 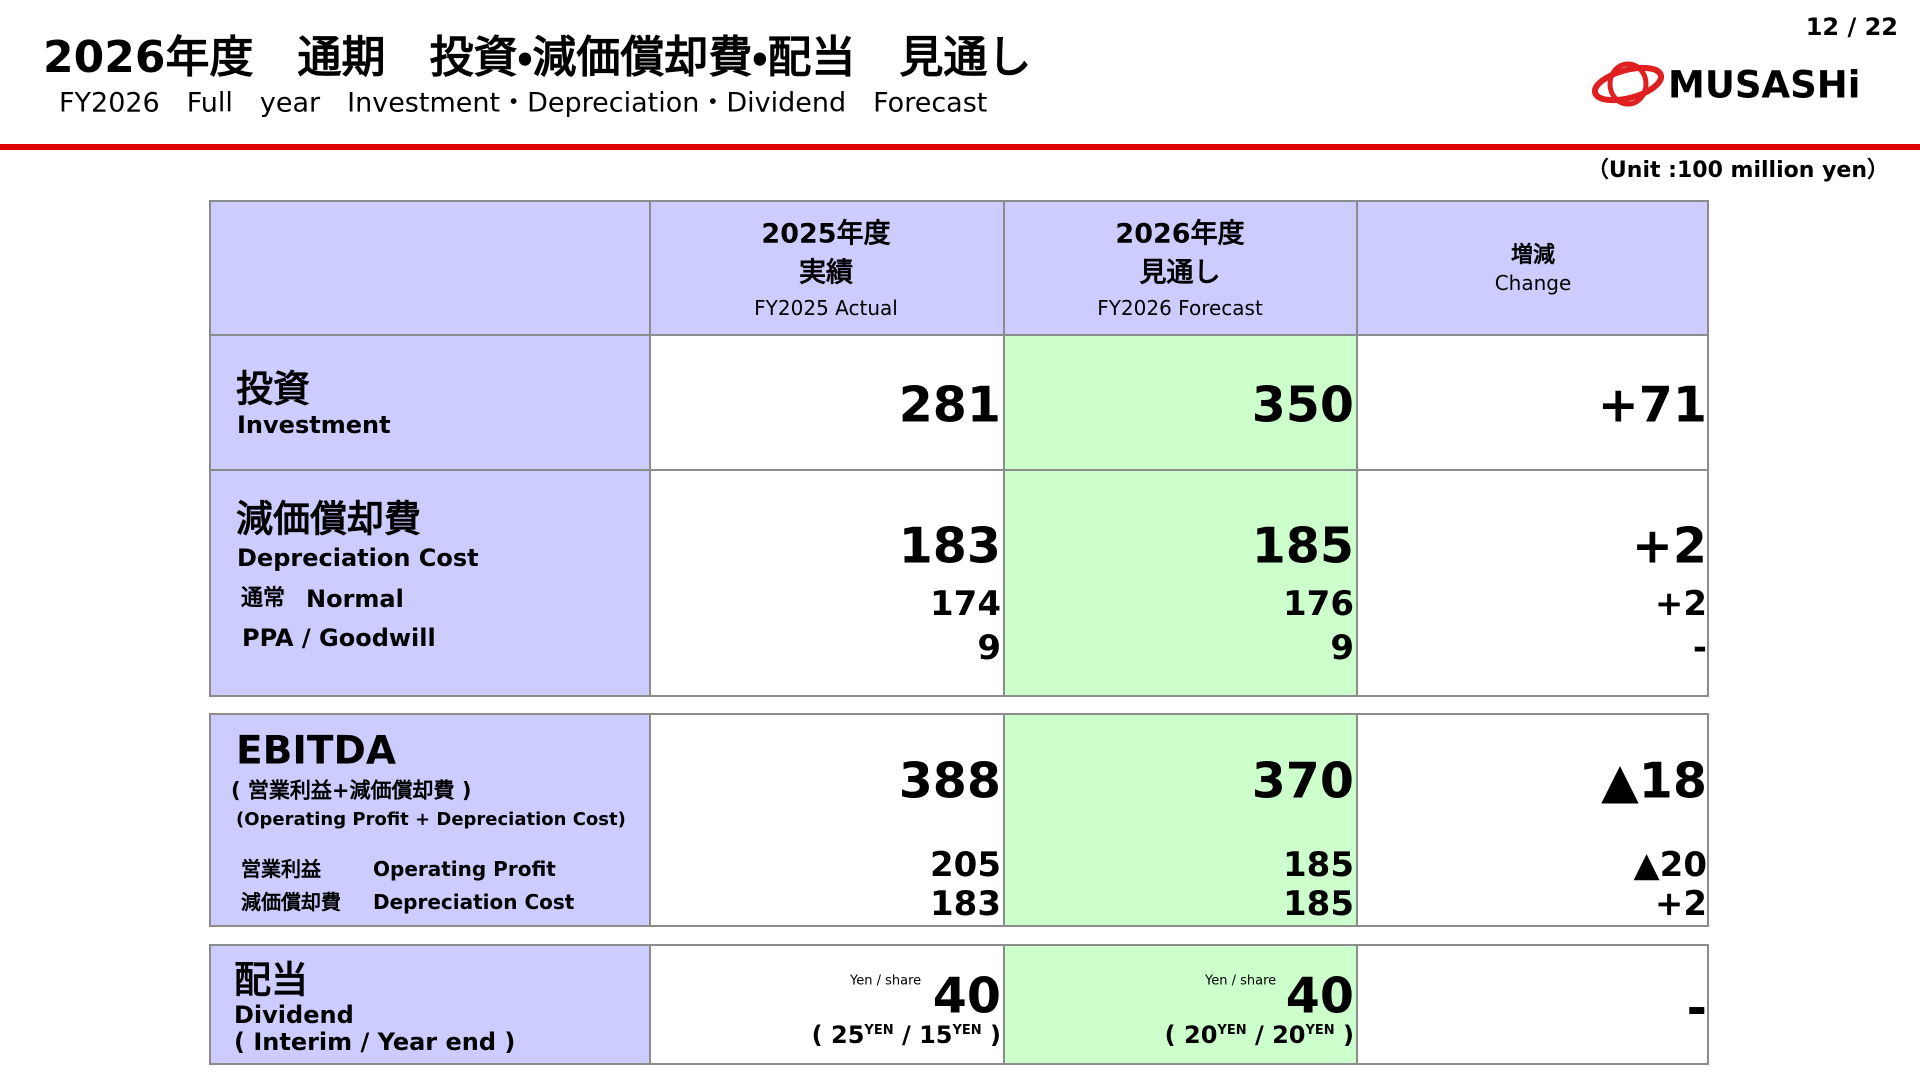 What do you see at coordinates (1180, 308) in the screenshot?
I see `col-en: FY2026 Forecast` at bounding box center [1180, 308].